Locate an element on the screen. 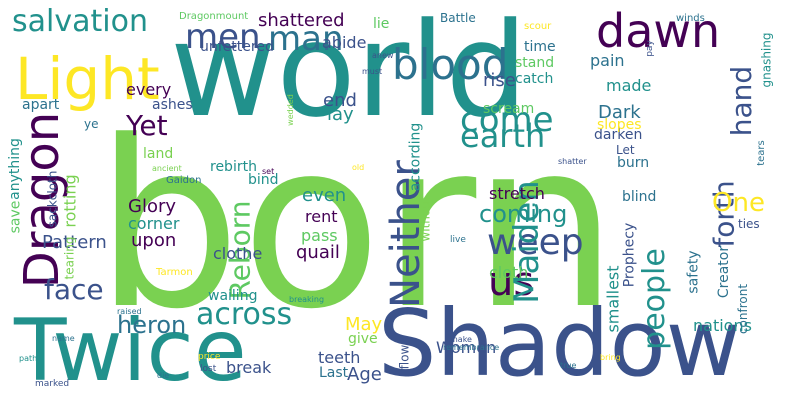 The height and width of the screenshot is (405, 790). word-confront: confront is located at coordinates (743, 309).